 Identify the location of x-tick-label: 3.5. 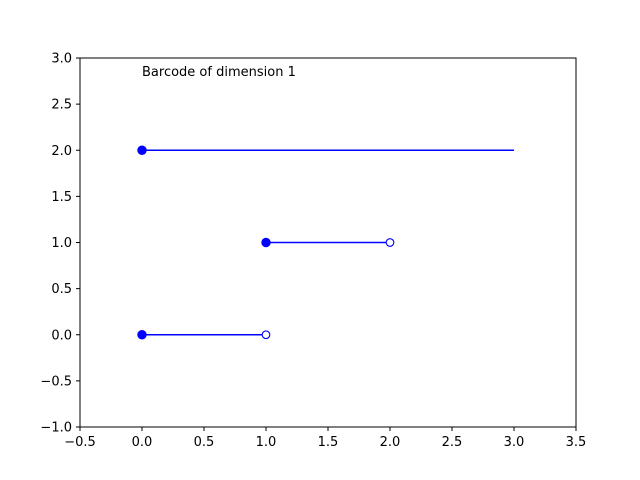
(576, 442).